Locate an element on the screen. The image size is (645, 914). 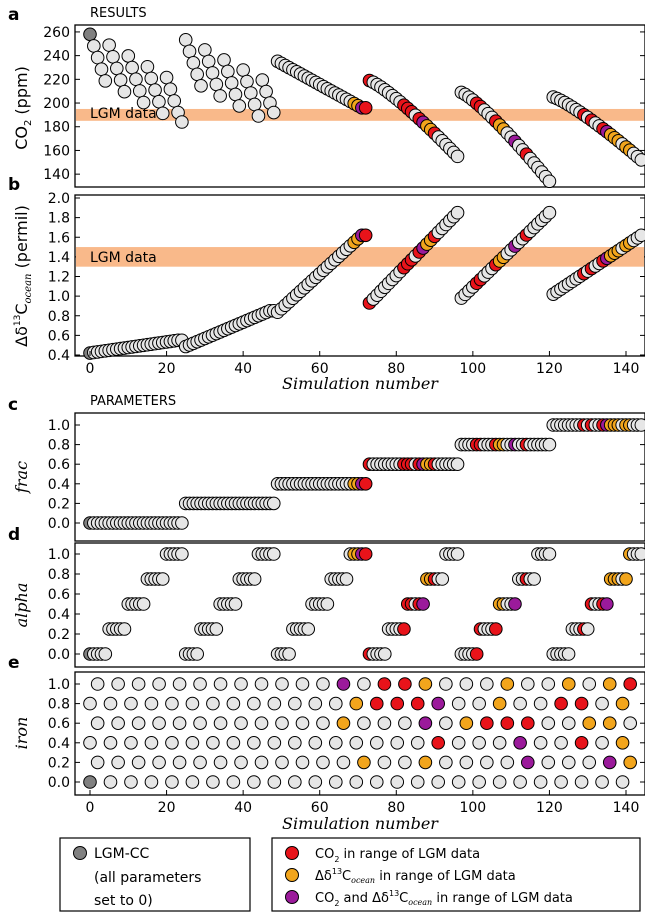
xtick-label: 100 is located at coordinates (472, 808).